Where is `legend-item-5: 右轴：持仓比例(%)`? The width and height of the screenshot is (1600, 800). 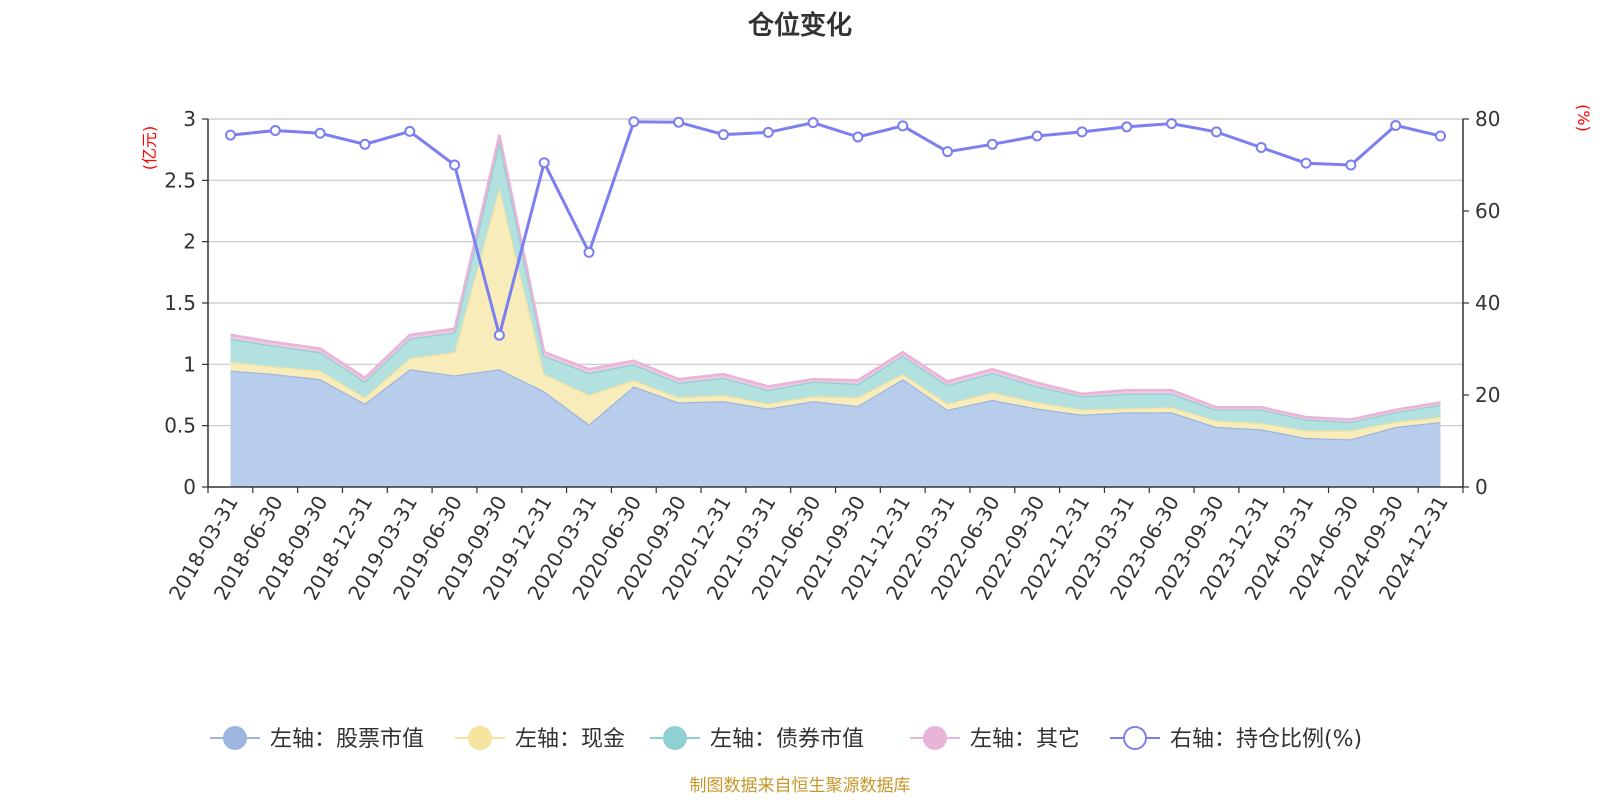
legend-item-5: 右轴：持仓比例(%) is located at coordinates (1236, 739).